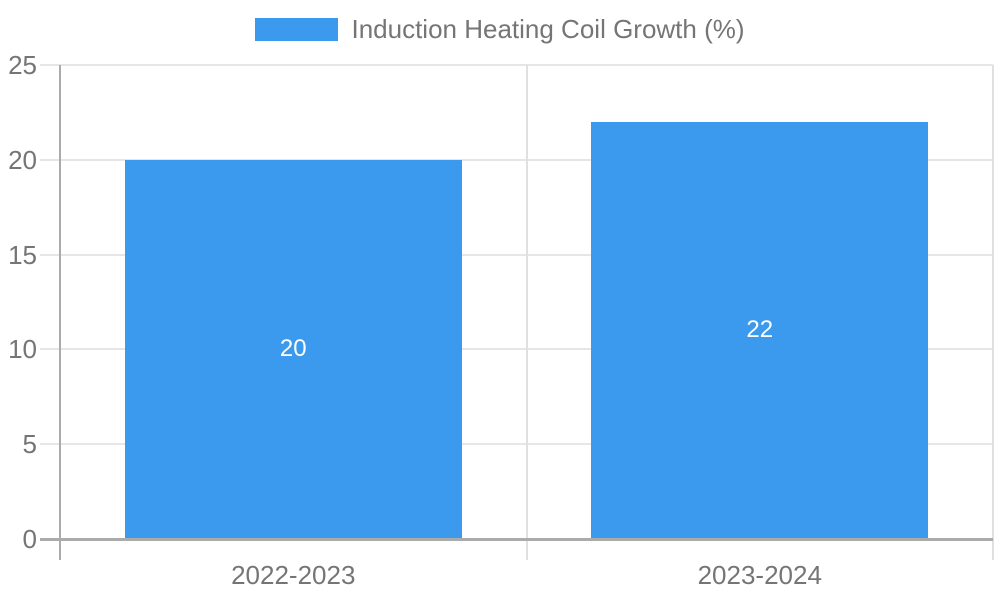  Describe the element at coordinates (22, 349) in the screenshot. I see `y-axis-tick-label: 10` at that location.